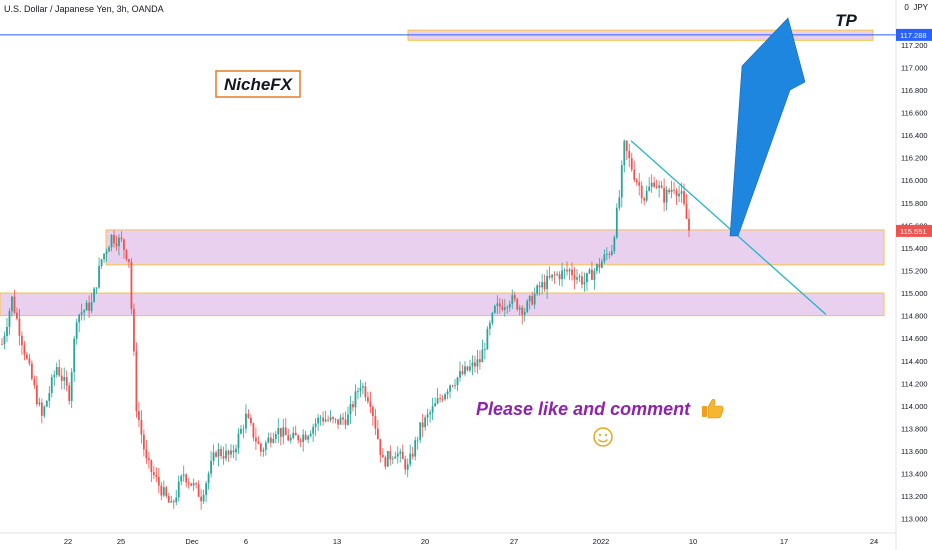 The height and width of the screenshot is (550, 932). What do you see at coordinates (914, 158) in the screenshot?
I see `price-tick: 116.200` at bounding box center [914, 158].